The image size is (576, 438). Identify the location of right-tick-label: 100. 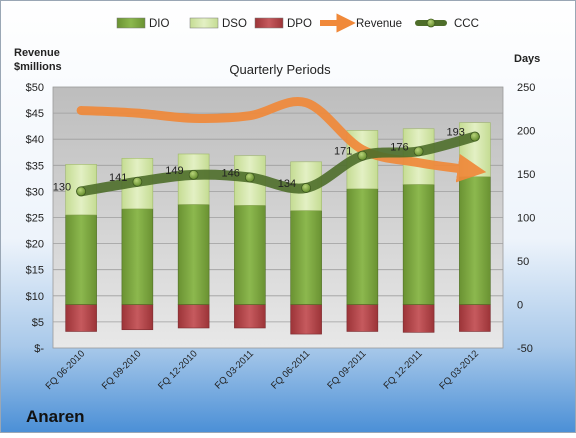
(526, 219).